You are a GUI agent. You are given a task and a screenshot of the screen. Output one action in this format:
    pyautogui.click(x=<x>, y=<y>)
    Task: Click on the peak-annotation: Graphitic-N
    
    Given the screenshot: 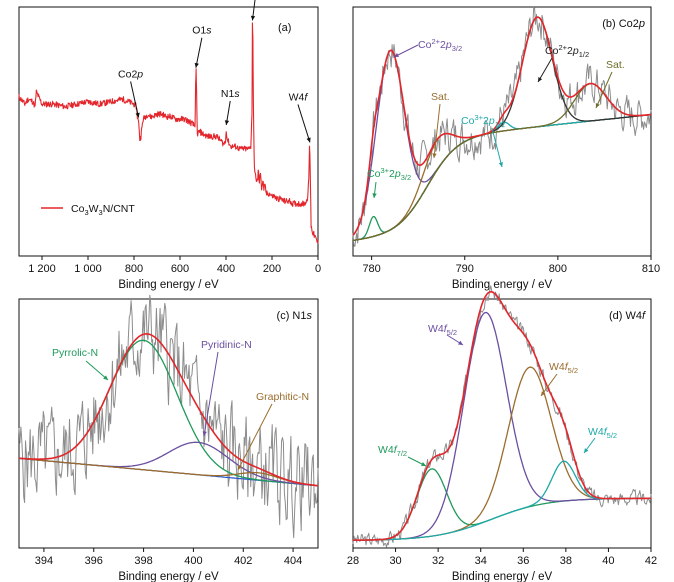 What is the action you would take?
    pyautogui.click(x=282, y=397)
    